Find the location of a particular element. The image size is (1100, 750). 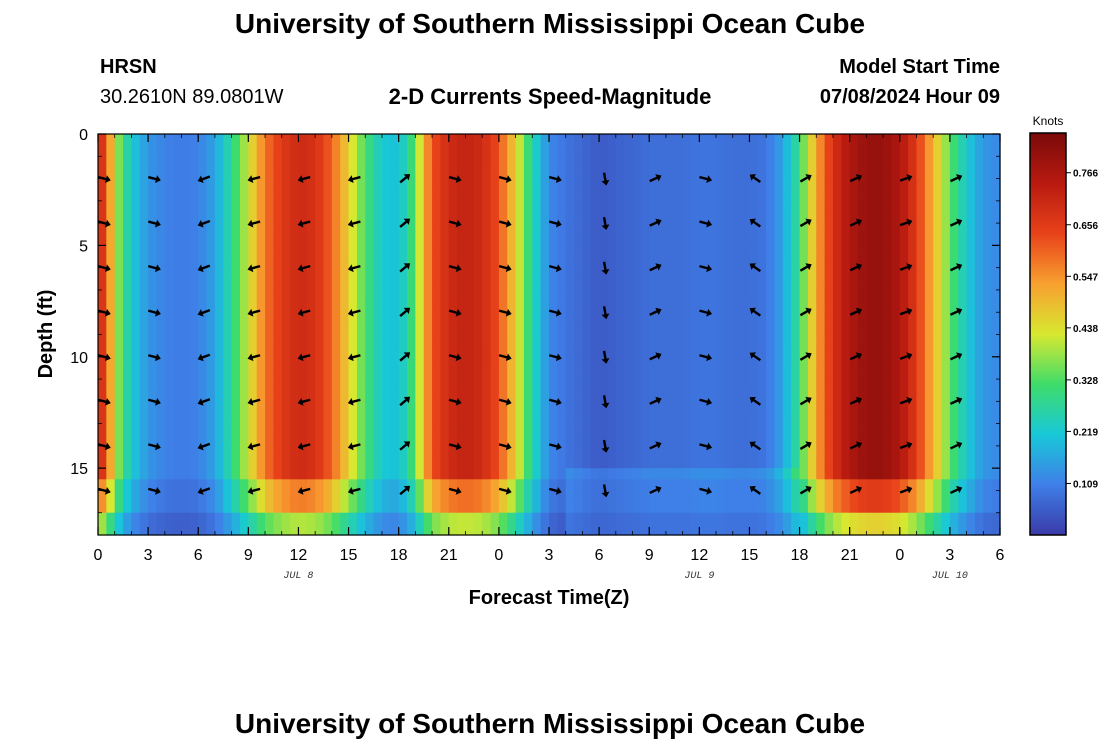

x-tick-label: 0 is located at coordinates (498, 555).